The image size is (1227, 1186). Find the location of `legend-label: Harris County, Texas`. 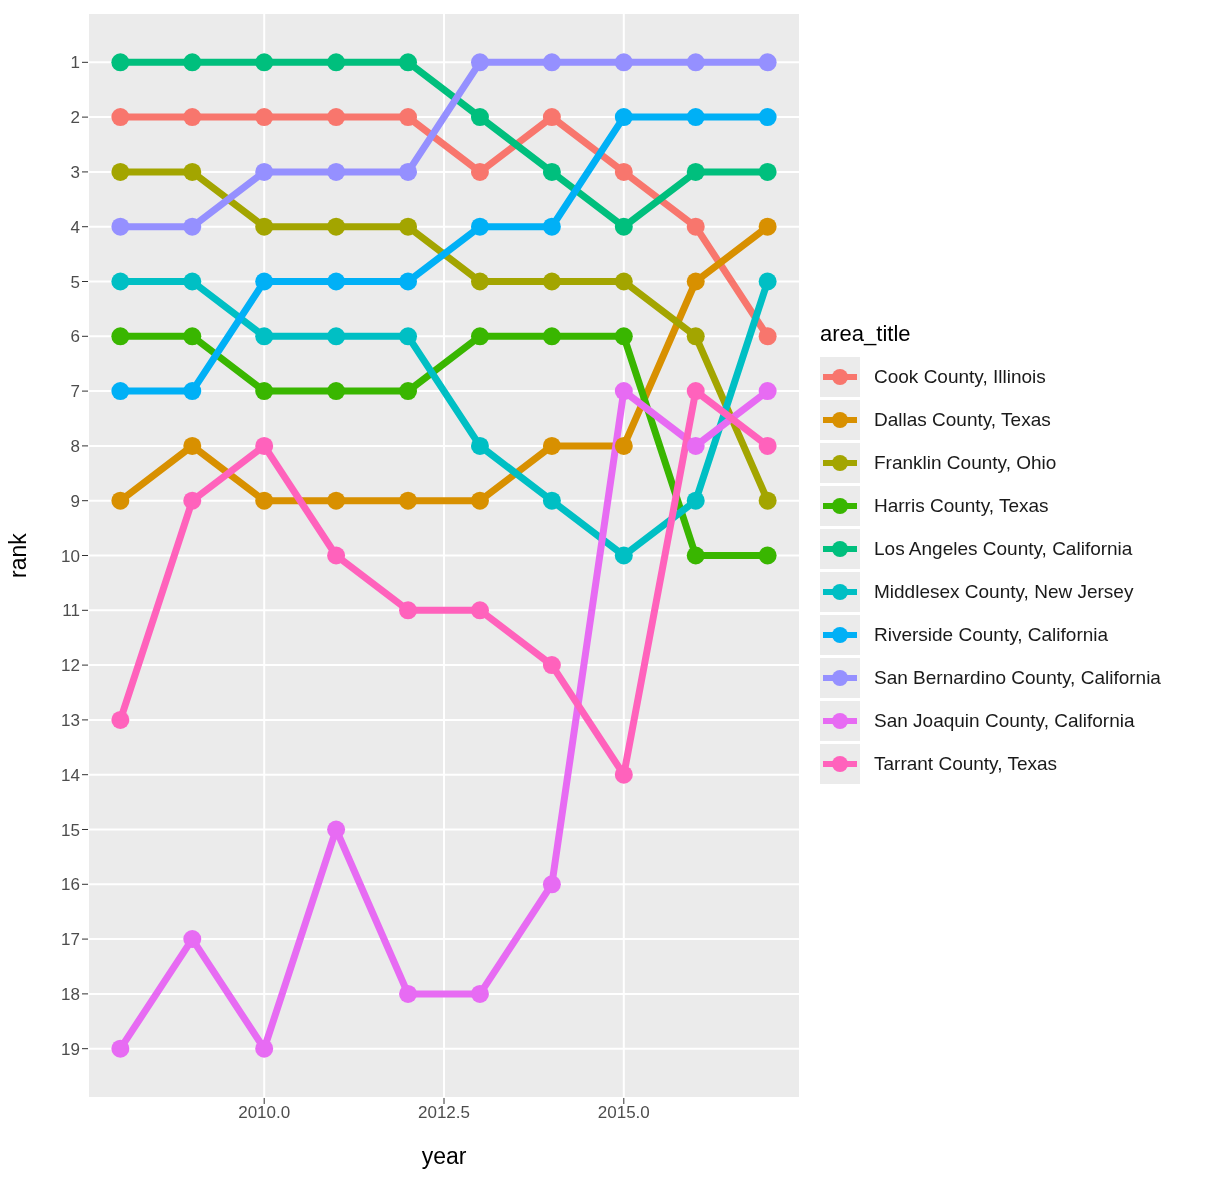

legend-label: Harris County, Texas is located at coordinates (961, 505).